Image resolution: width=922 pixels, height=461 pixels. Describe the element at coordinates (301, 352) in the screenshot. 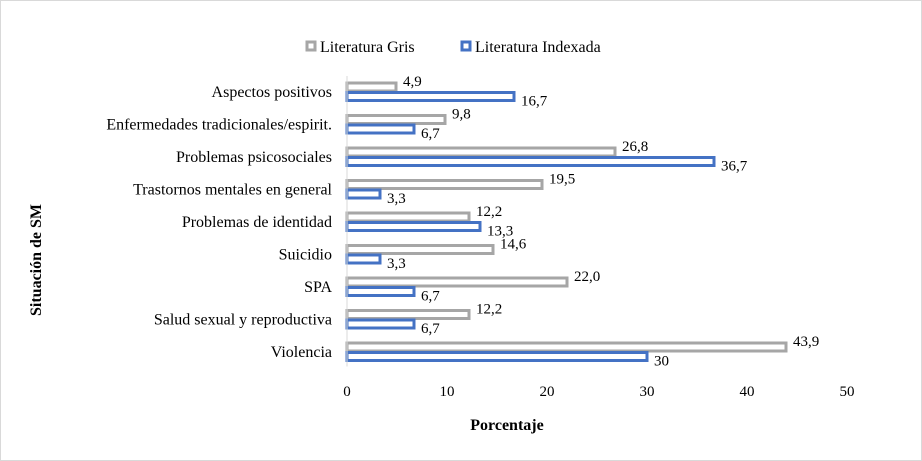

I see `category-label: Violencia` at that location.